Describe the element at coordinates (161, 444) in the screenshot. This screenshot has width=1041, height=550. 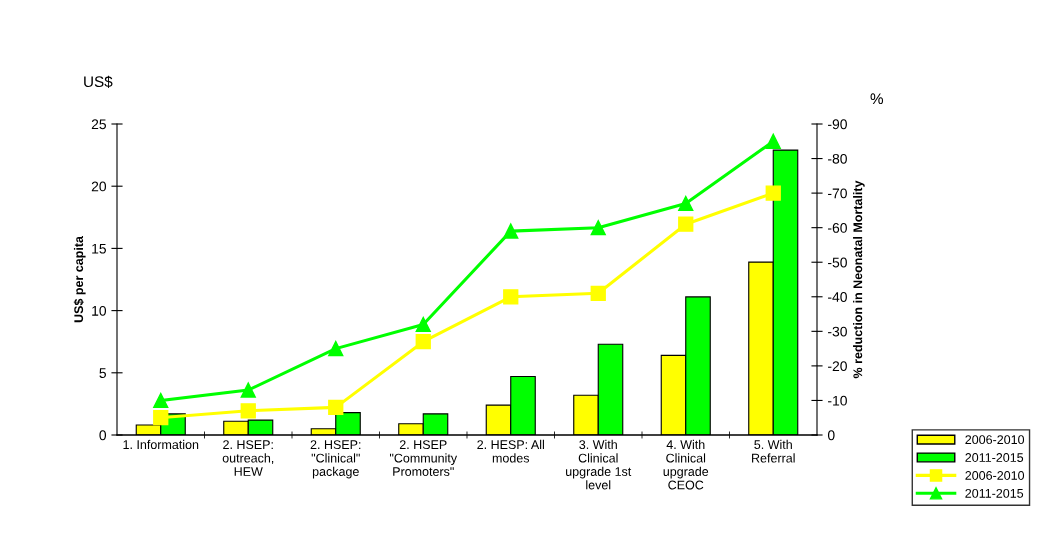
I see `x-tick-label: 1. Information` at that location.